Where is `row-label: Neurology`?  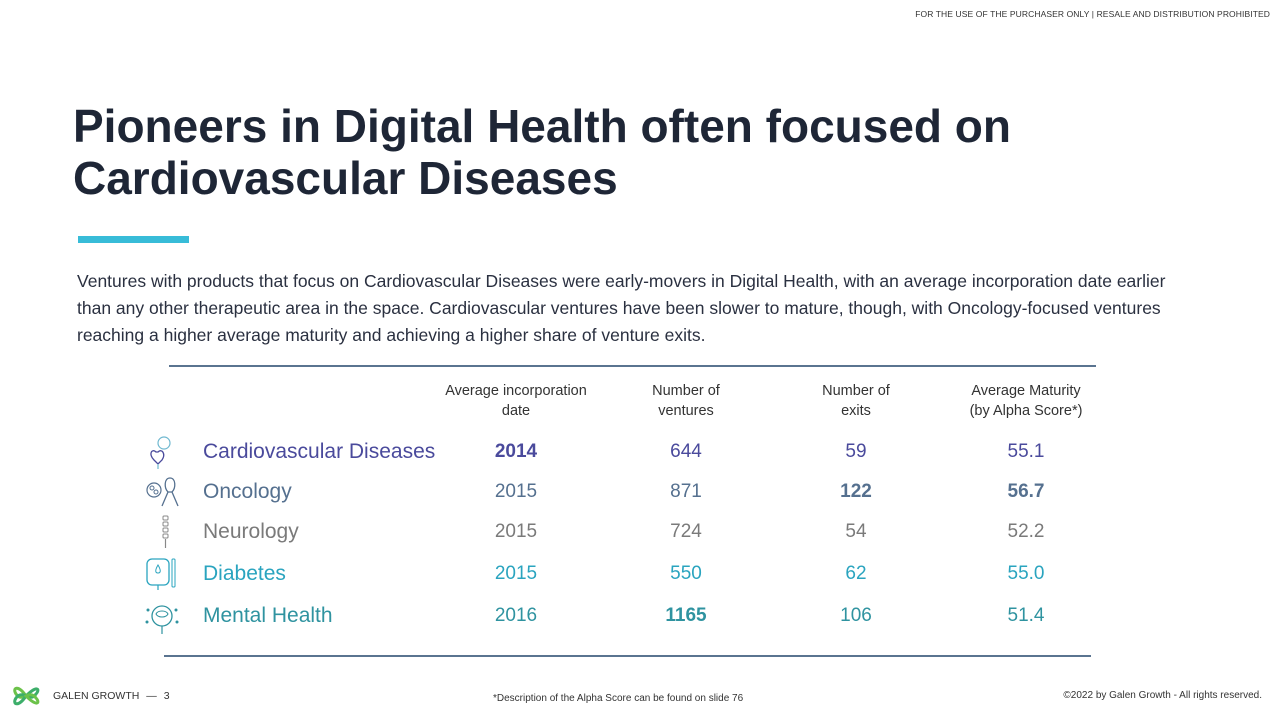 row-label: Neurology is located at coordinates (251, 531).